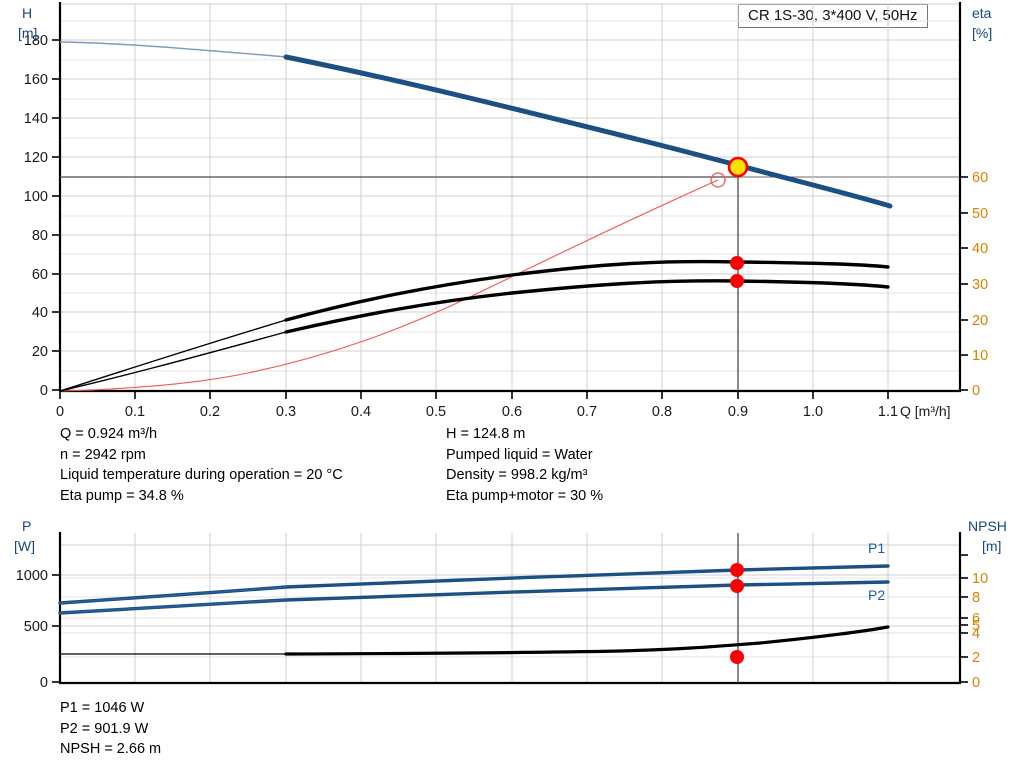 The image size is (1024, 781). Describe the element at coordinates (36, 197) in the screenshot. I see `upper-left-tick-100: 100` at that location.